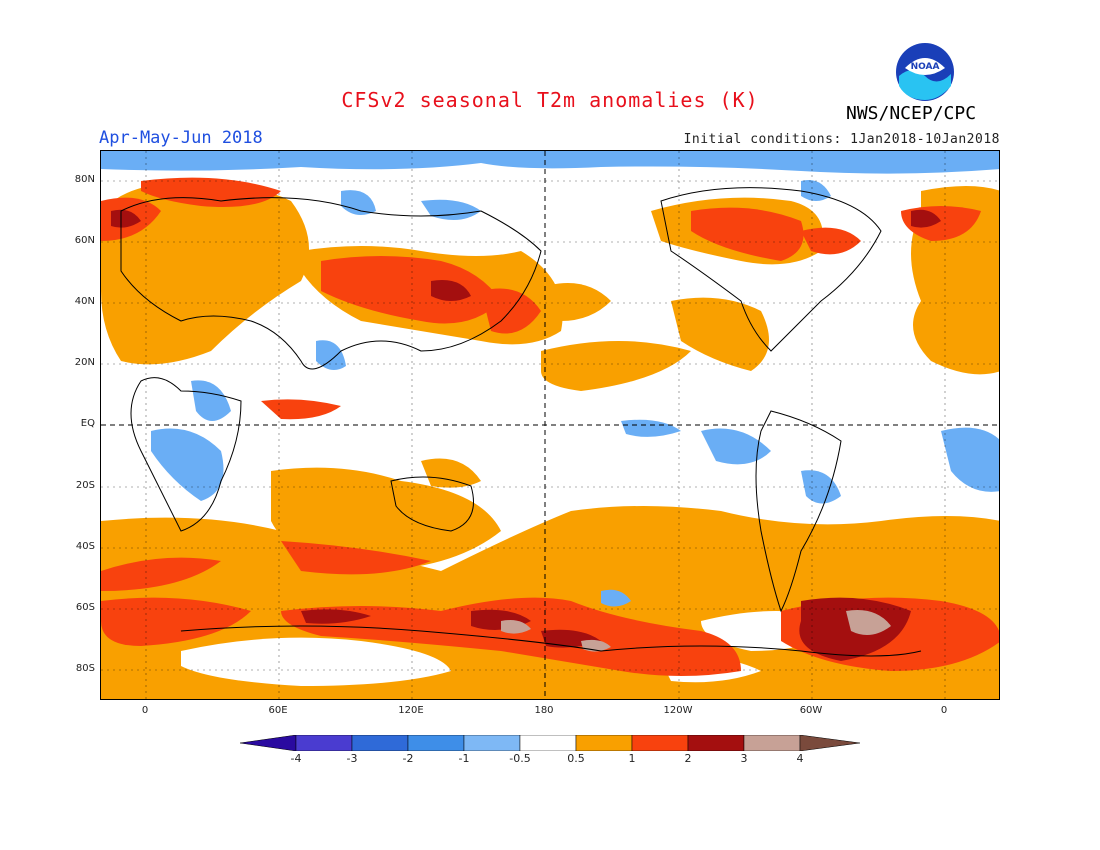 The image size is (1100, 850). Describe the element at coordinates (688, 758) in the screenshot. I see `colorbar-label: 2` at that location.